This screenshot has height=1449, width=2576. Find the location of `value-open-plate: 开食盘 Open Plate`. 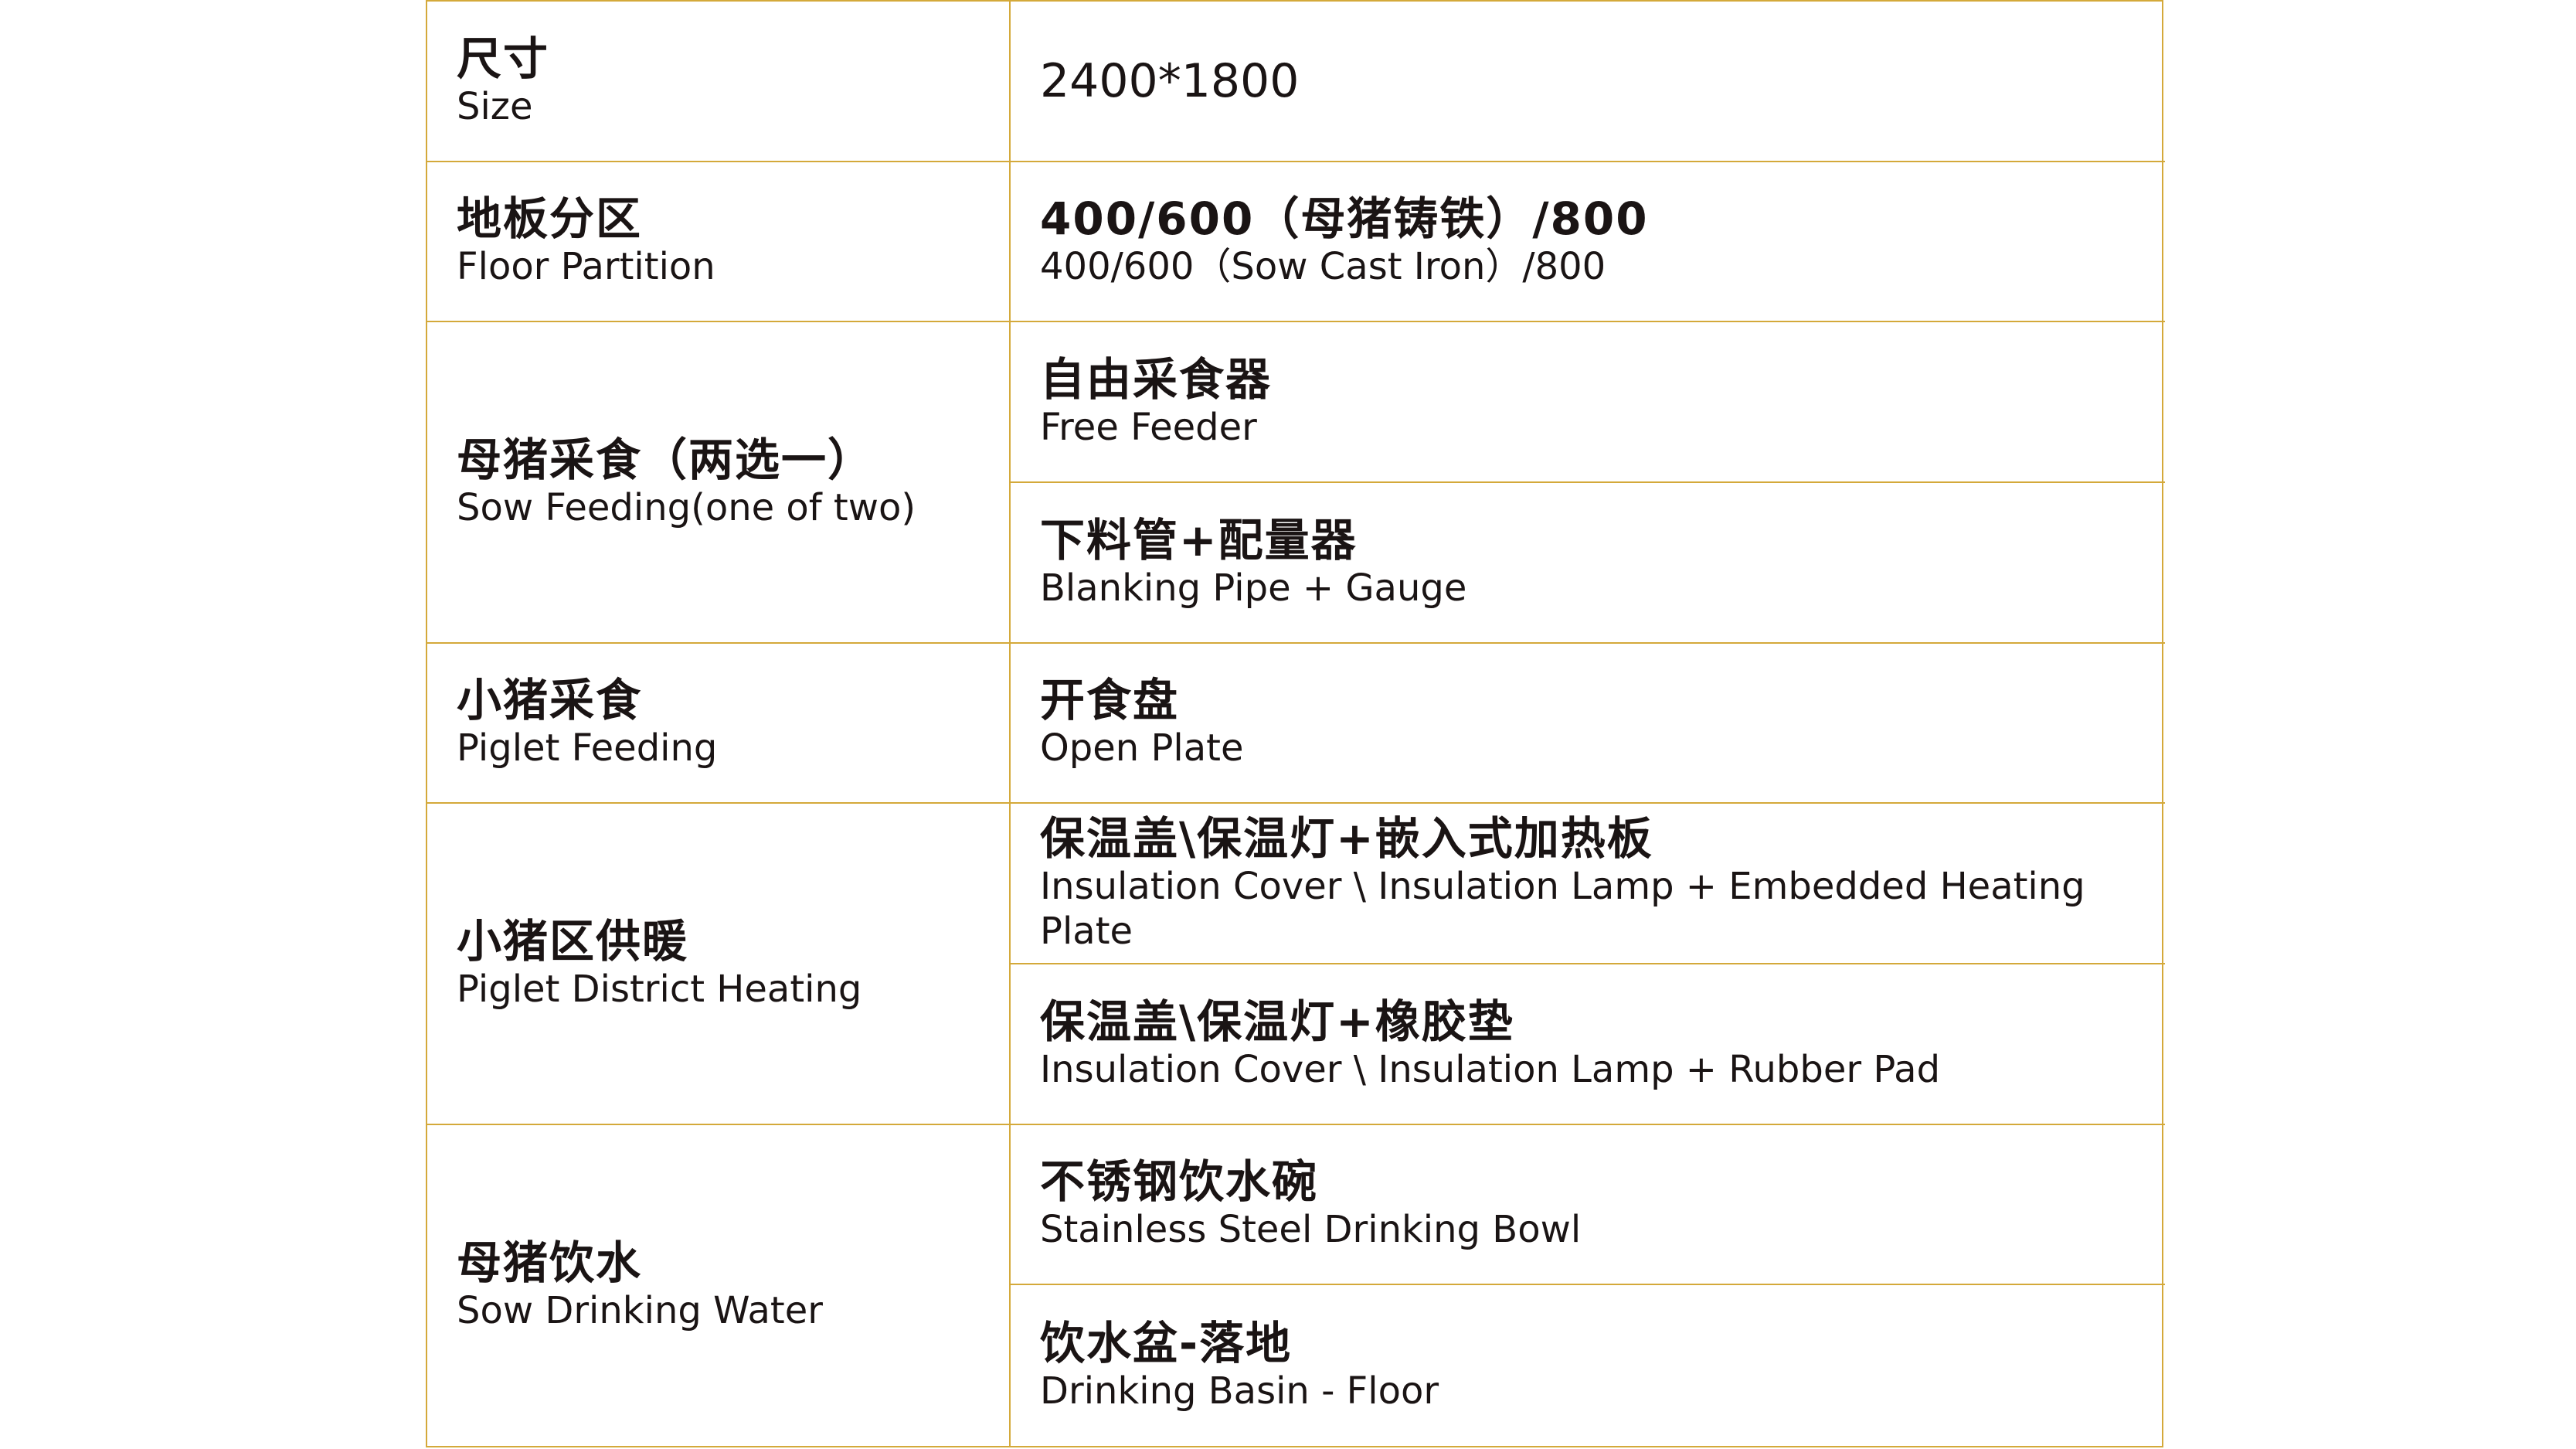

value-open-plate: 开食盘 Open Plate is located at coordinates (1588, 724).